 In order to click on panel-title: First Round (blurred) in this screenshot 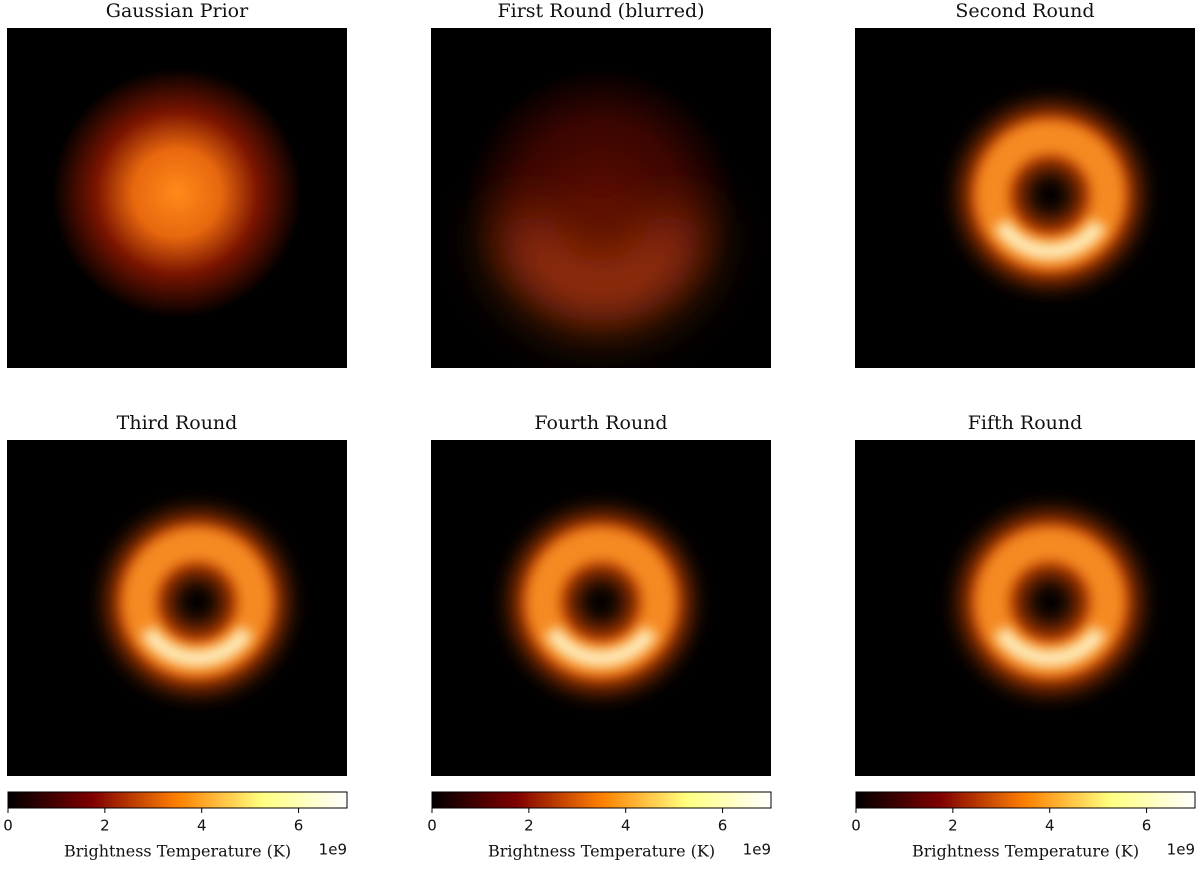, I will do `click(600, 11)`.